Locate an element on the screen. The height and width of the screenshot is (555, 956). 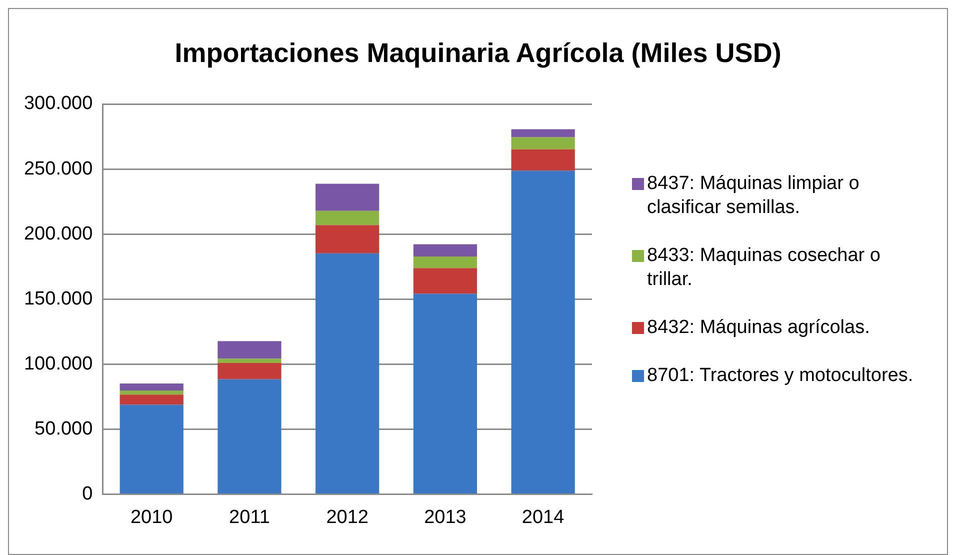
x-tick-label: 2014 is located at coordinates (543, 517).